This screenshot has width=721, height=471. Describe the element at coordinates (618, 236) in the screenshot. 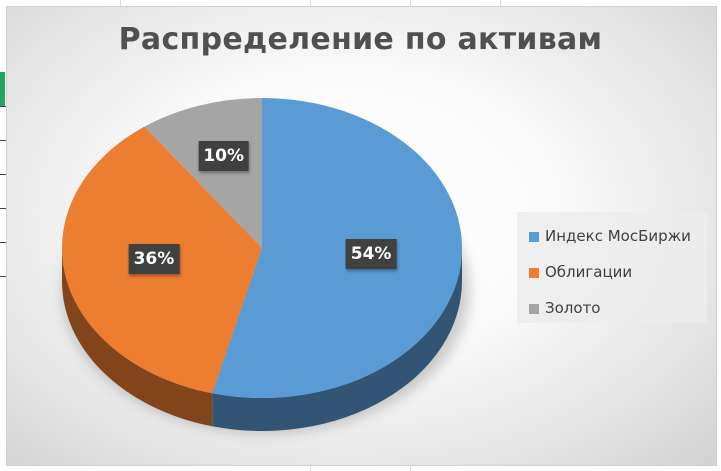

I see `legend-label: Индекс МосБиржи` at that location.